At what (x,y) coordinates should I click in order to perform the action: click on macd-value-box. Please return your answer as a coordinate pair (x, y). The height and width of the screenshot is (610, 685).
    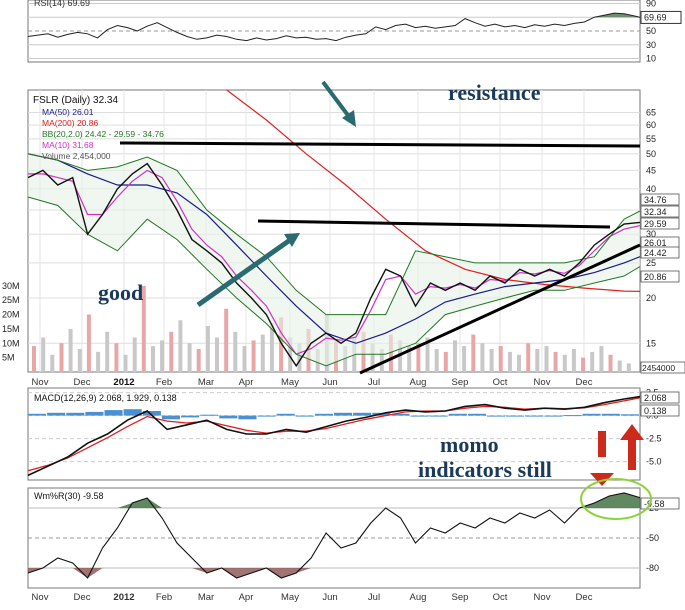
    Looking at the image, I should click on (660, 397).